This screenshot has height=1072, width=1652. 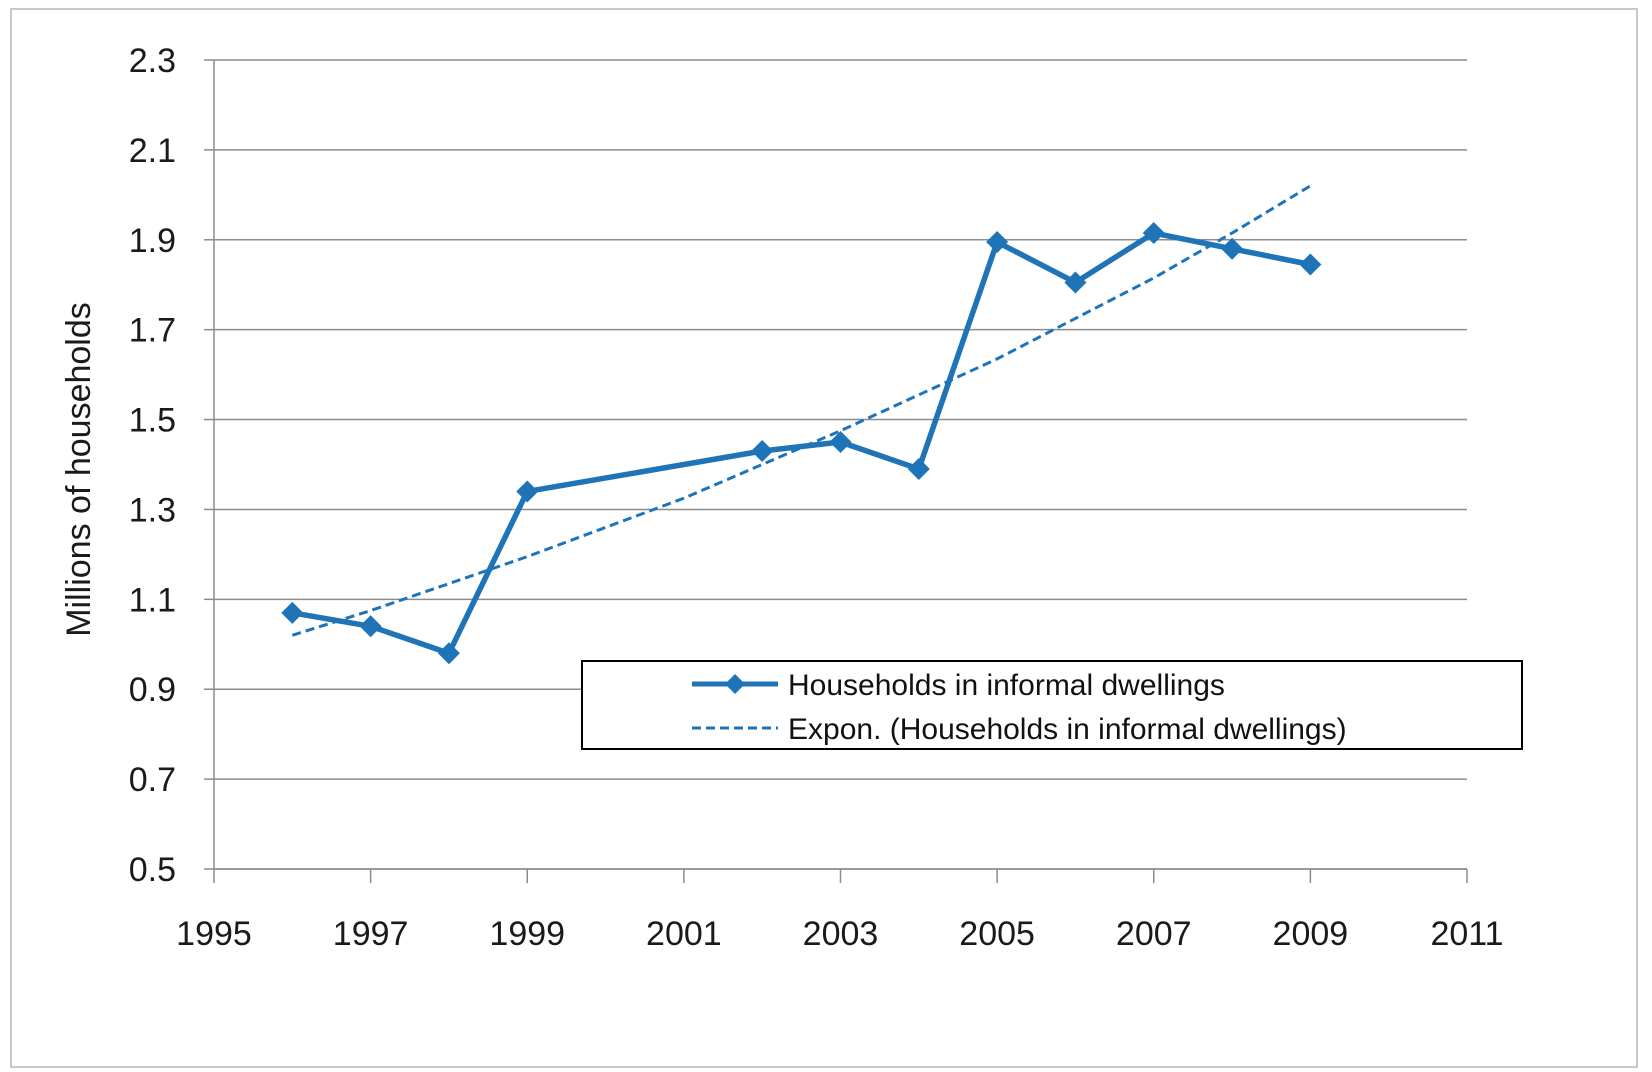 What do you see at coordinates (152, 510) in the screenshot?
I see `y-tick-label: 1.3` at bounding box center [152, 510].